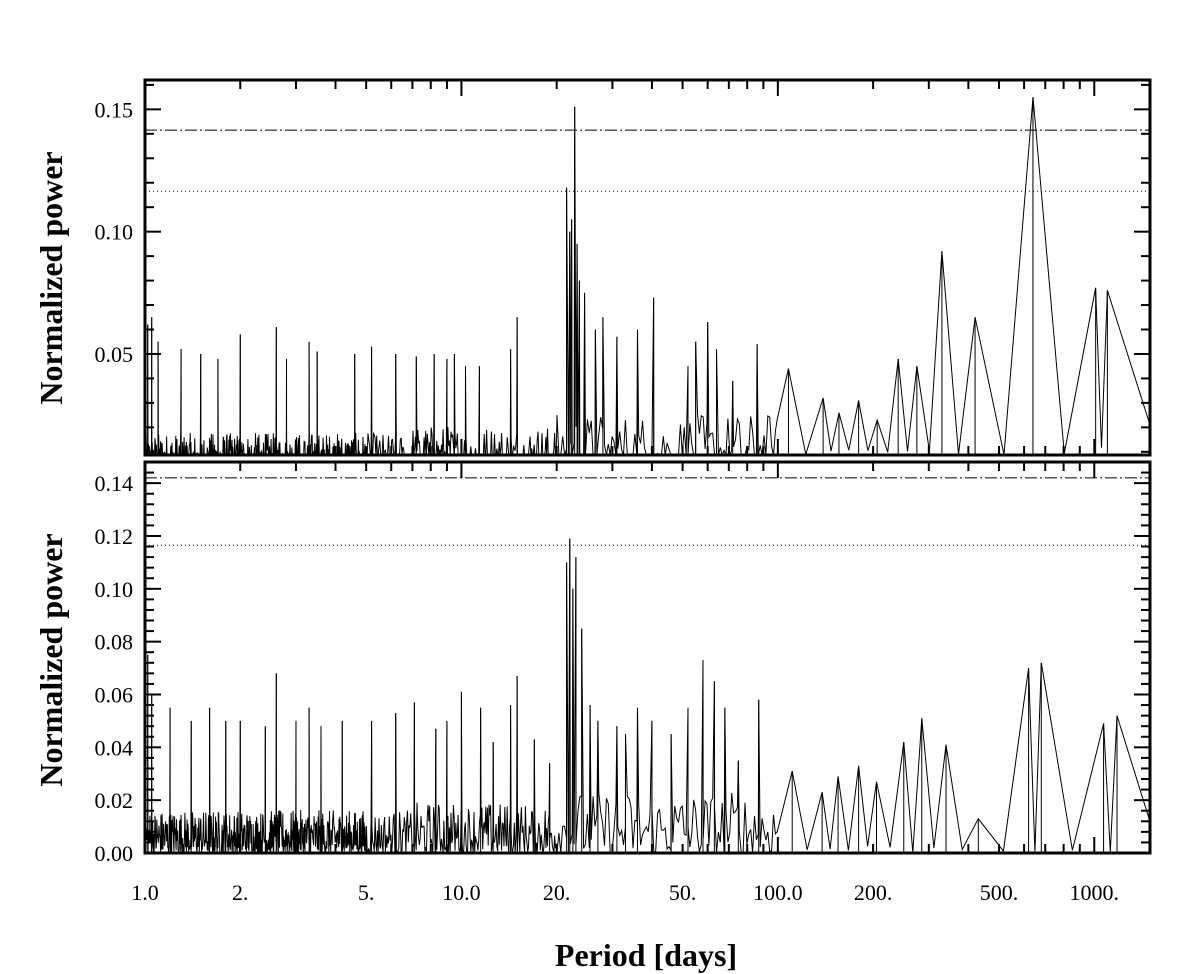  I want to click on y-tick-label: 0.06, so click(114, 694).